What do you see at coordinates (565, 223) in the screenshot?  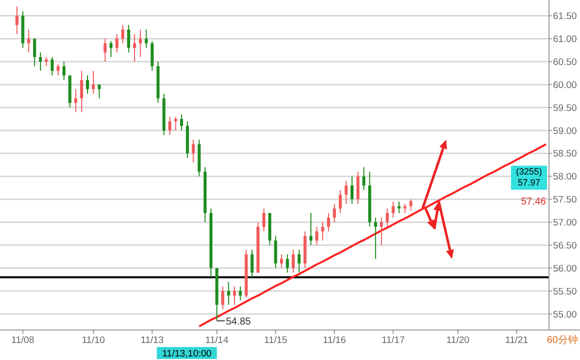 I see `y-tick-label: 57.00` at bounding box center [565, 223].